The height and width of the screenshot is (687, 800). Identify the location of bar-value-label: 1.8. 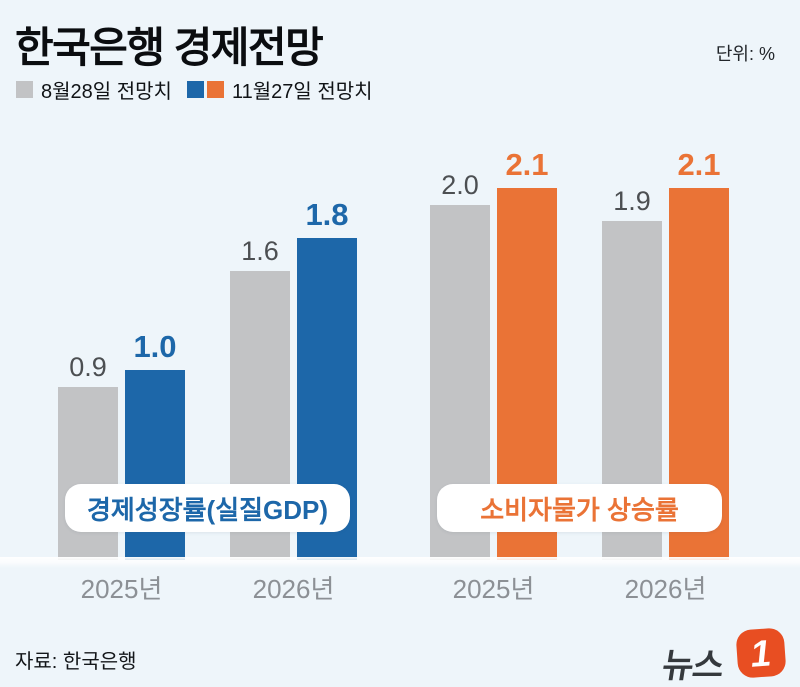
(327, 214).